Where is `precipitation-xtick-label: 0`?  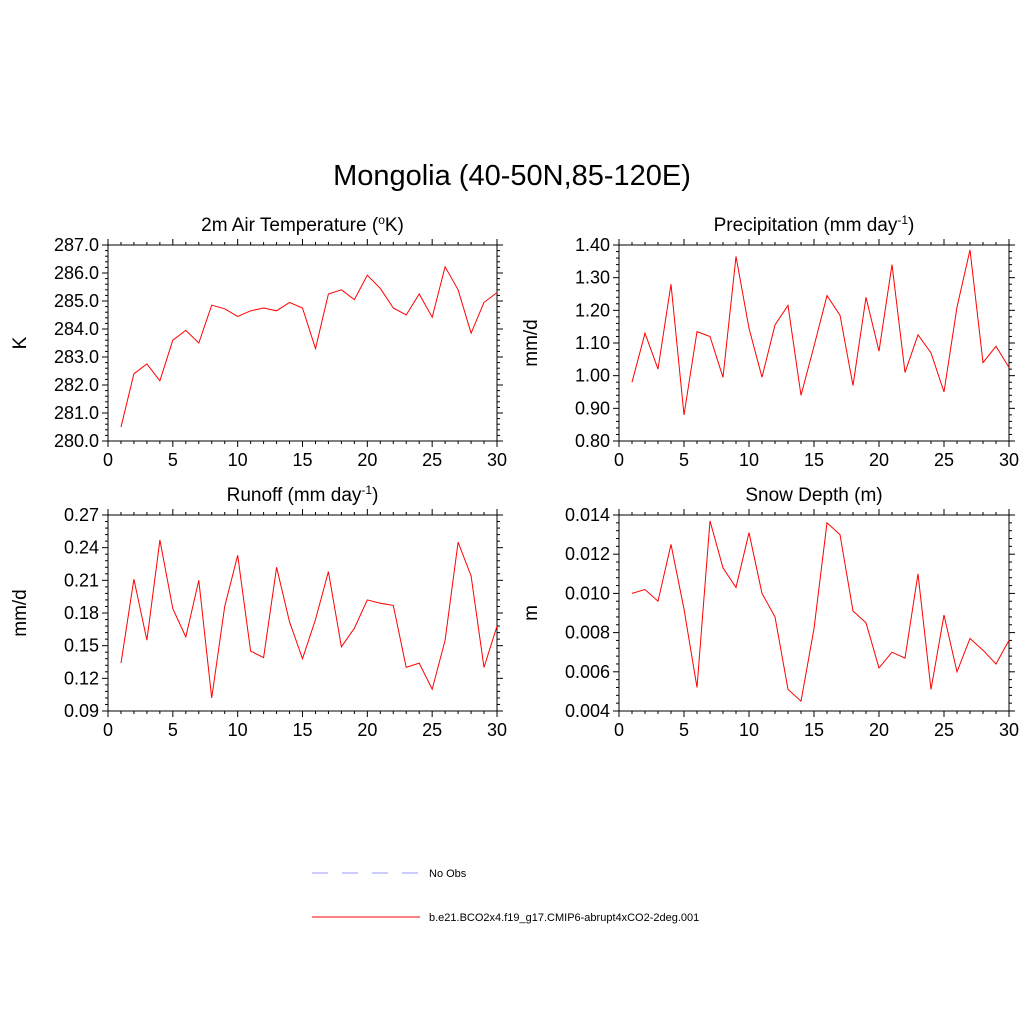
precipitation-xtick-label: 0 is located at coordinates (619, 460).